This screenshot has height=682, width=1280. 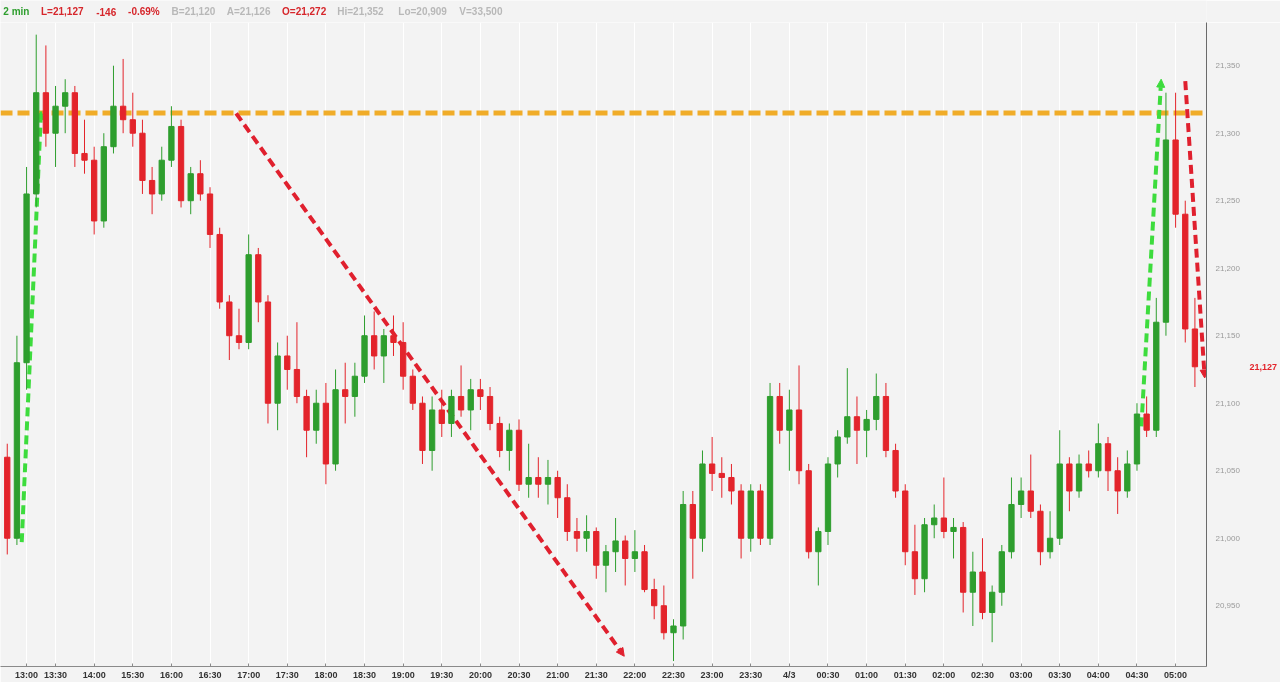 What do you see at coordinates (1263, 366) in the screenshot?
I see `text: 21,127` at bounding box center [1263, 366].